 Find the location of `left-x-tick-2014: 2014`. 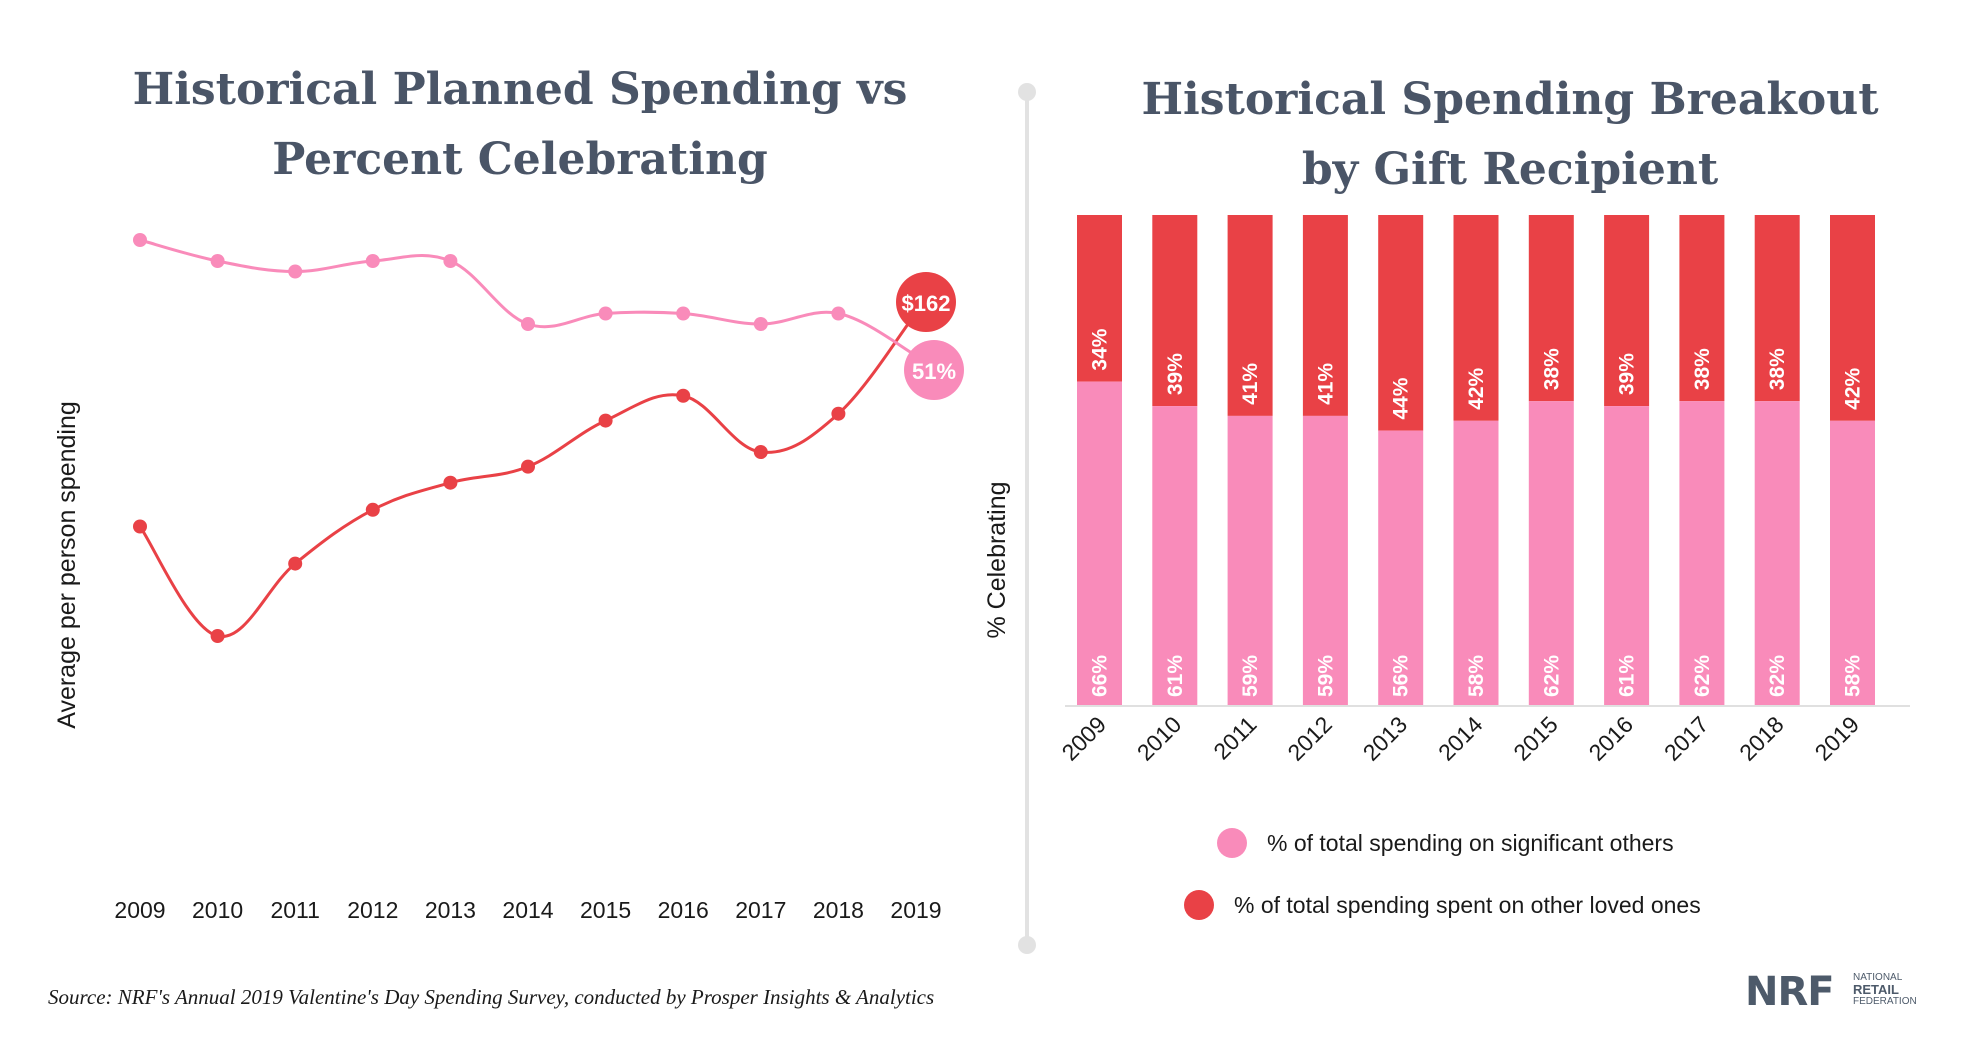

left-x-tick-2014: 2014 is located at coordinates (527, 910).